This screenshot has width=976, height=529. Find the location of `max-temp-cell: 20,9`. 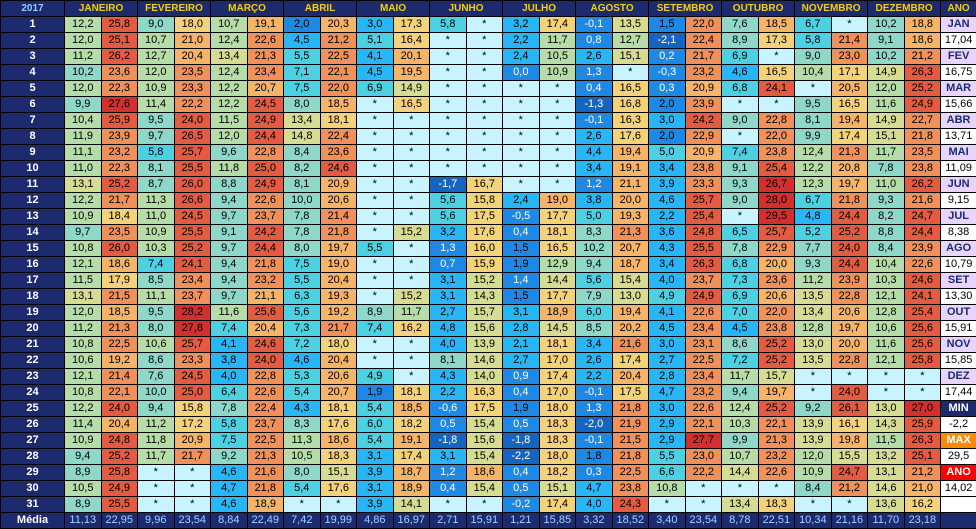

max-temp-cell: 20,9 is located at coordinates (192, 441).